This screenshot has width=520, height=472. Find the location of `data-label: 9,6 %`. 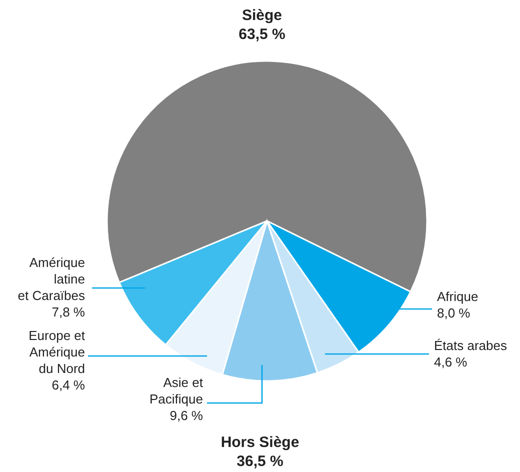

data-label: 9,6 % is located at coordinates (187, 415).